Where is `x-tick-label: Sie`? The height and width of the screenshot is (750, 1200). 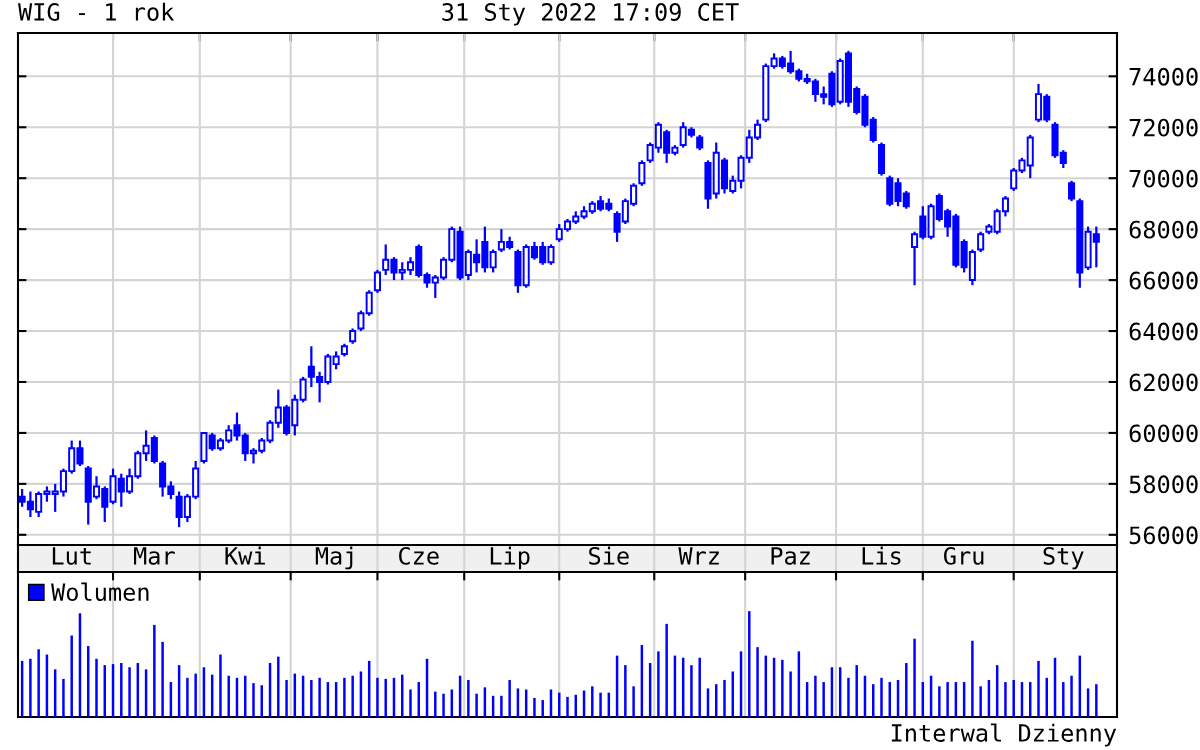
x-tick-label: Sie is located at coordinates (609, 555).